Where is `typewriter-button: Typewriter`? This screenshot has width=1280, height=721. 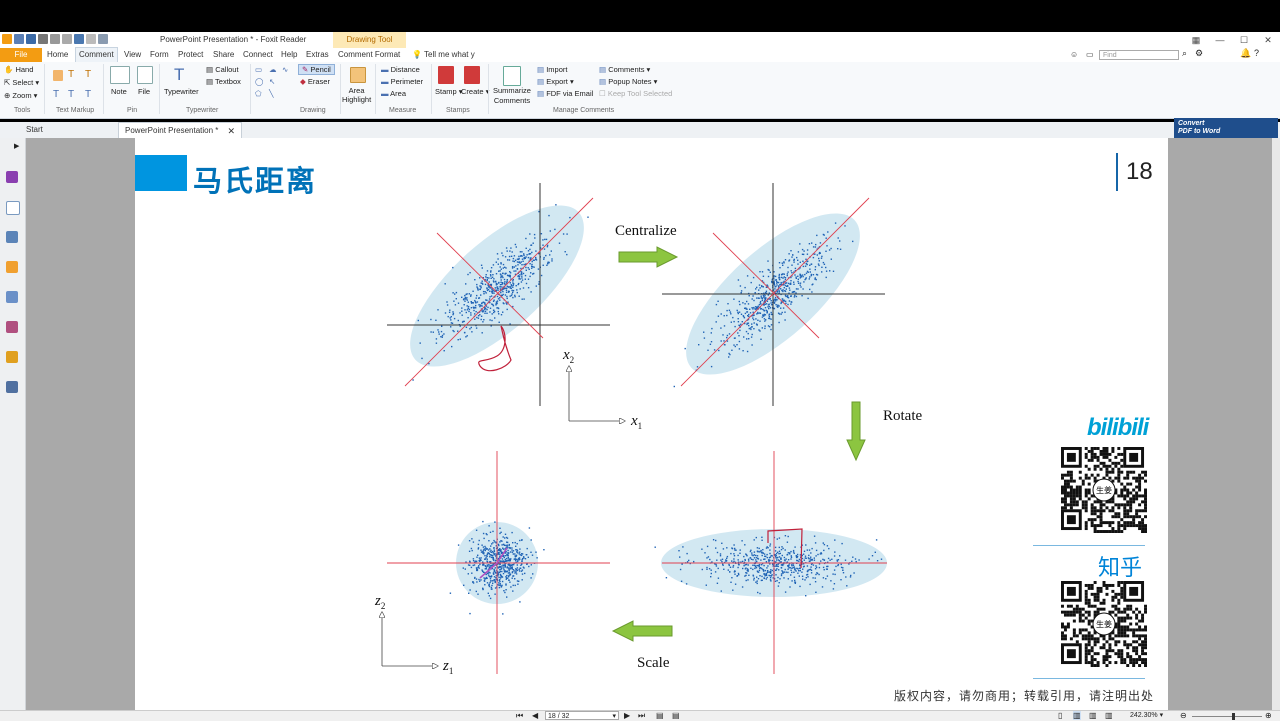 typewriter-button: Typewriter is located at coordinates (181, 91).